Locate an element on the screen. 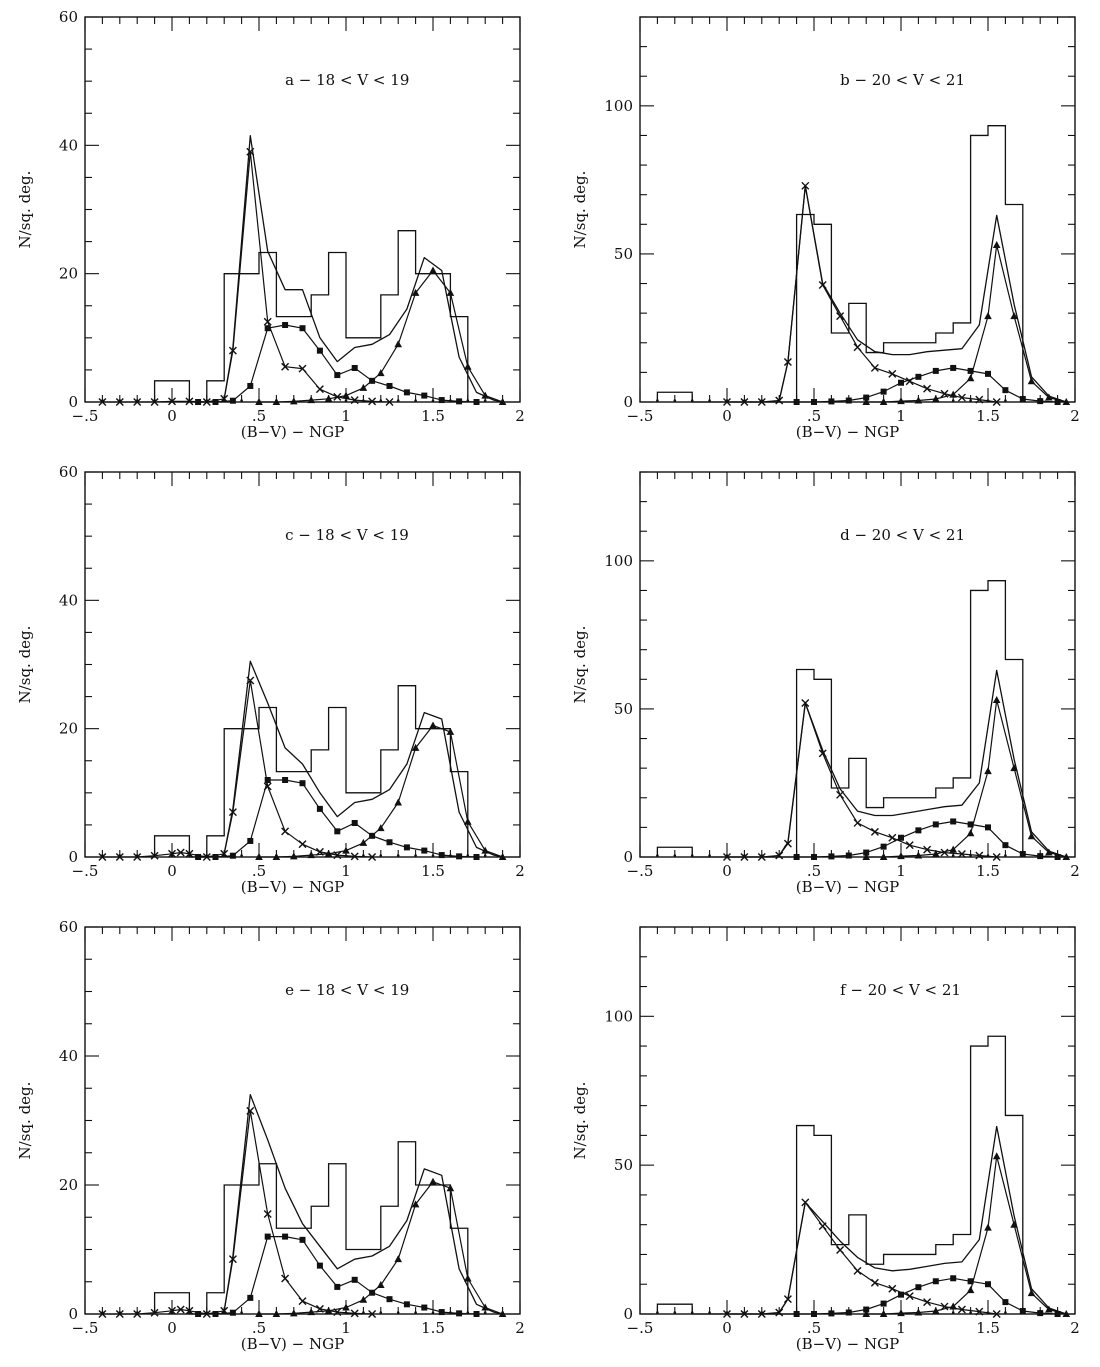 This screenshot has height=1367, width=1100. x-tick-label: 2 is located at coordinates (1075, 871).